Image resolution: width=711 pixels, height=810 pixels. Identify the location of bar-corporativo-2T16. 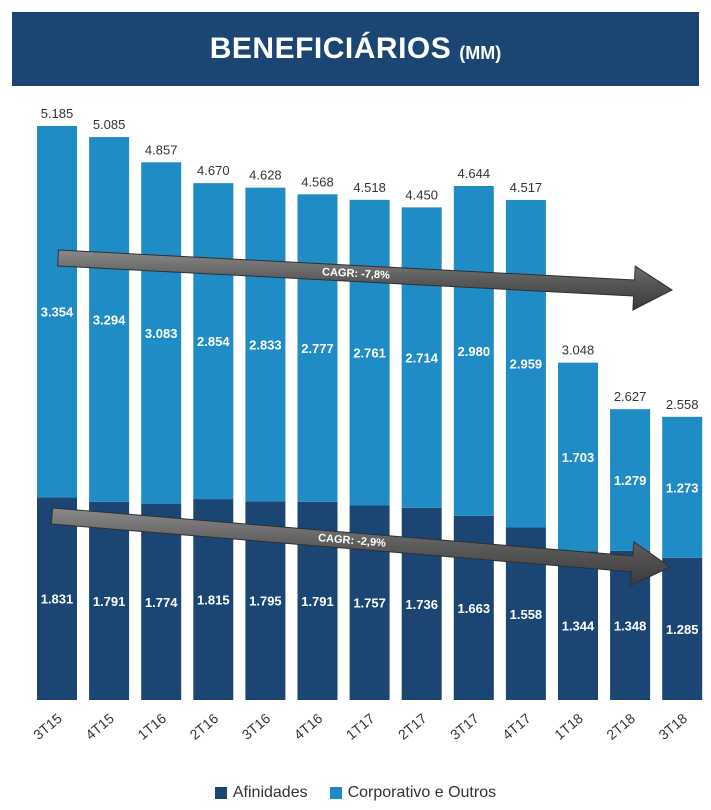
(213, 341).